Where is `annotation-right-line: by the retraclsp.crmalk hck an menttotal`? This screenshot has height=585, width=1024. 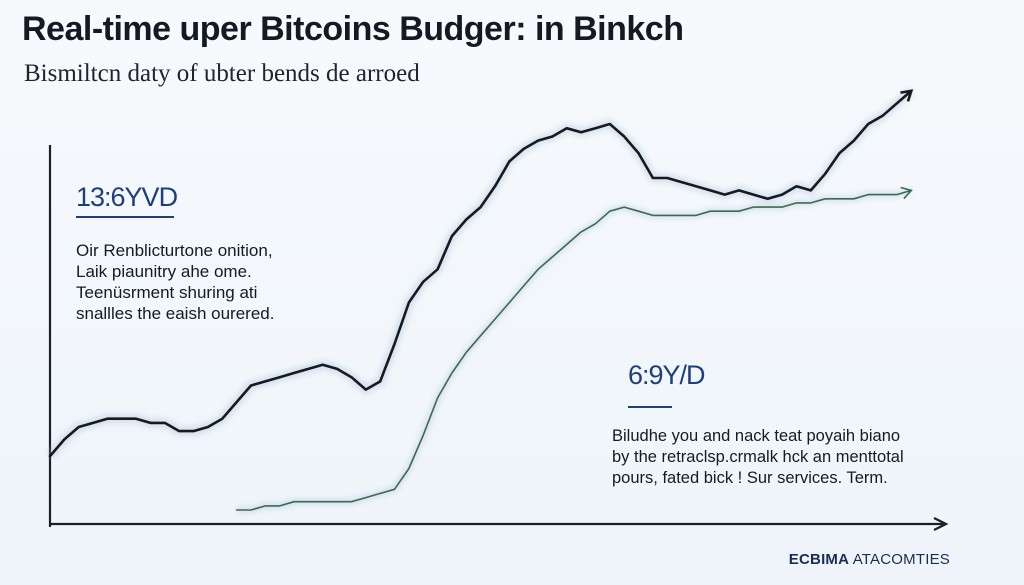 annotation-right-line: by the retraclsp.crmalk hck an menttotal is located at coordinates (758, 457).